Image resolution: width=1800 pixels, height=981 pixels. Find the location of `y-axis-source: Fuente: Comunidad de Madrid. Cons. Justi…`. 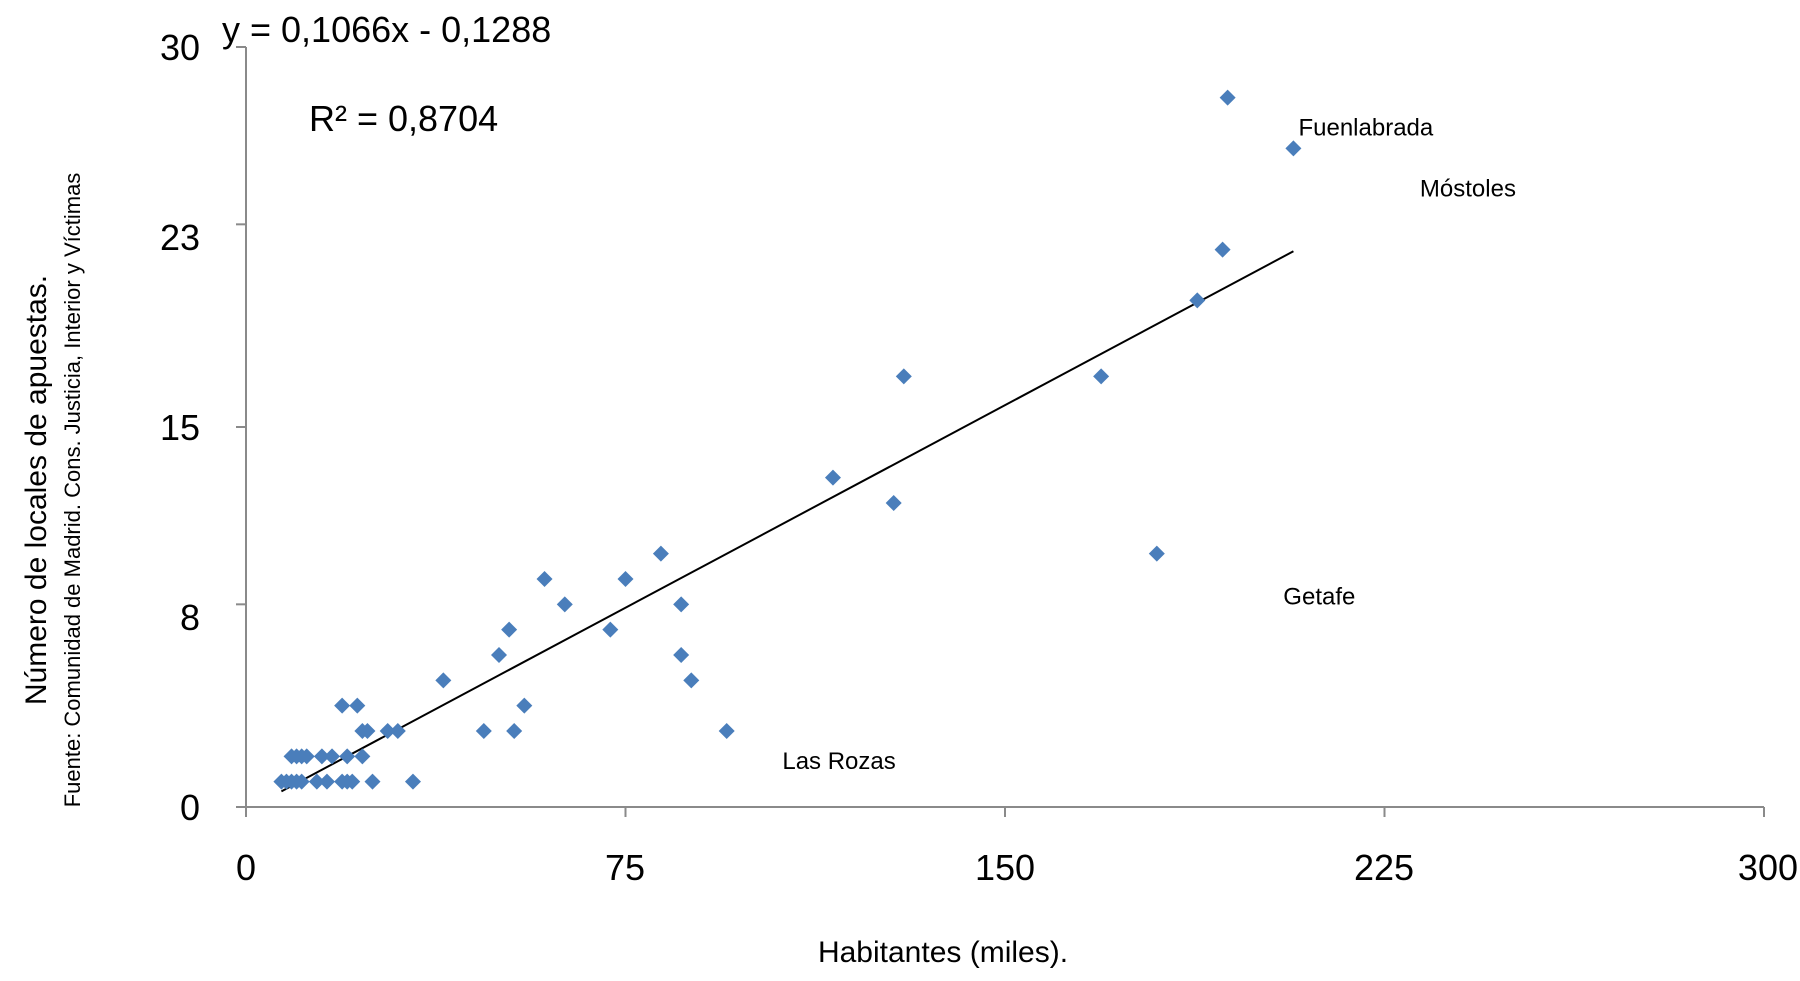

y-axis-source: Fuente: Comunidad de Madrid. Cons. Justi… is located at coordinates (72, 490).